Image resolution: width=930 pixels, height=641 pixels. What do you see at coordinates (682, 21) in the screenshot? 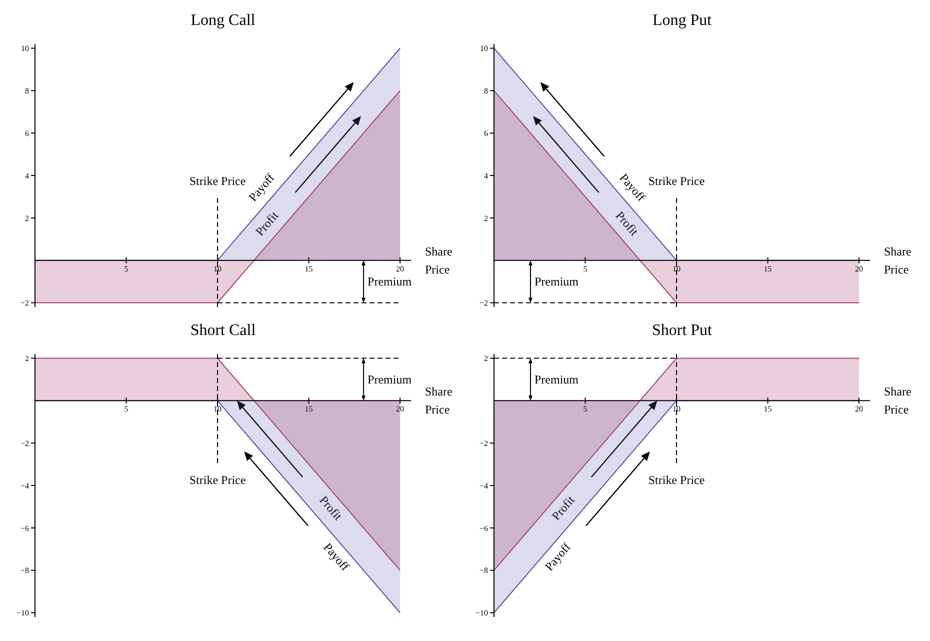
I see `chart-title: Long Put` at bounding box center [682, 21].